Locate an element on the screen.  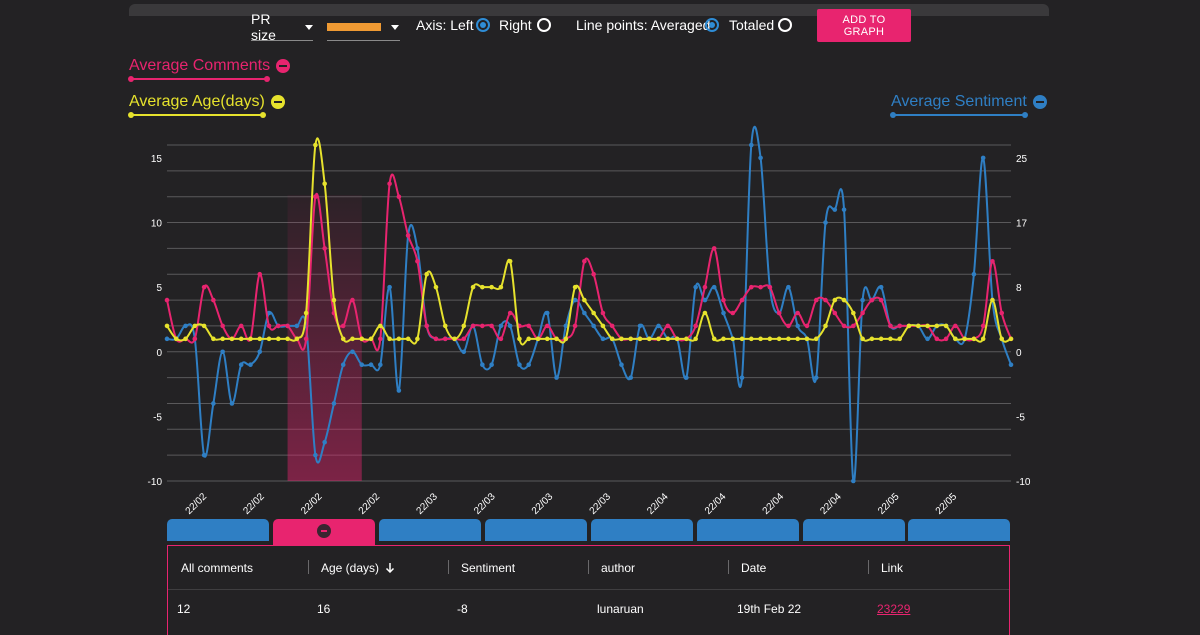
add-to-graph-button: ADD TO GRAPH is located at coordinates (864, 25).